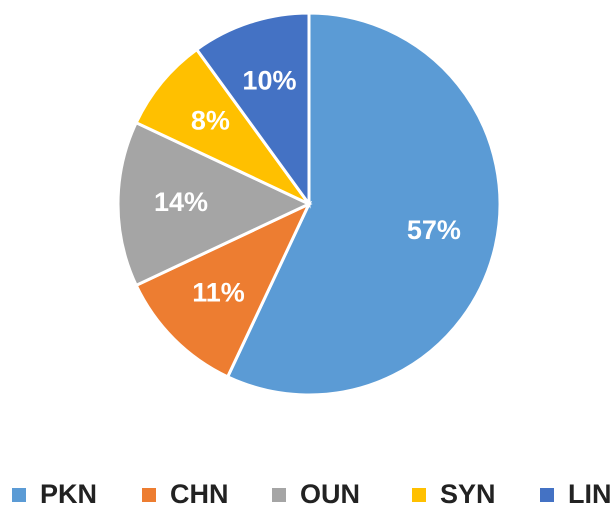 The width and height of the screenshot is (615, 518). I want to click on legend-label: LIN, so click(590, 494).